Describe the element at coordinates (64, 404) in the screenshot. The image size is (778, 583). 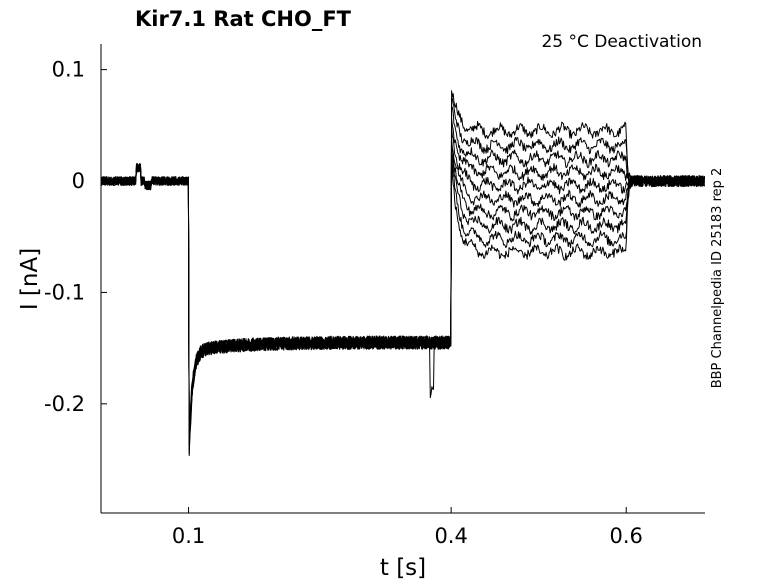
I see `y-tick-label: -0.2` at that location.